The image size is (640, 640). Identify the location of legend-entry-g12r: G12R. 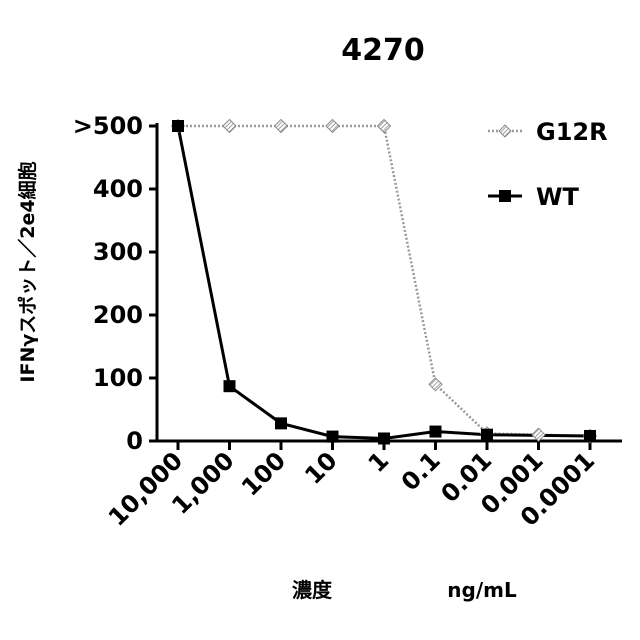
(548, 132).